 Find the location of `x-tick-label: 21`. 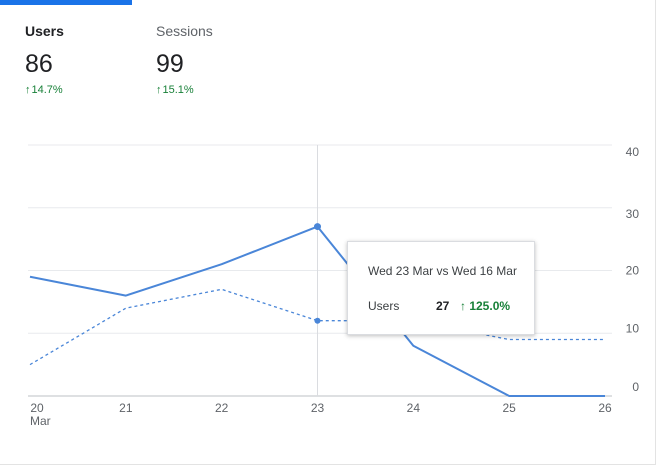

x-tick-label: 21 is located at coordinates (126, 408).